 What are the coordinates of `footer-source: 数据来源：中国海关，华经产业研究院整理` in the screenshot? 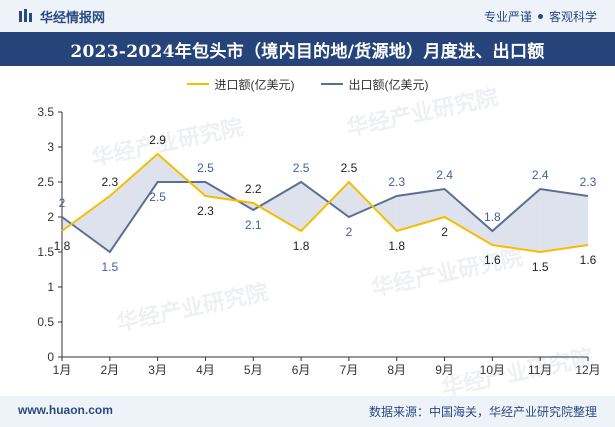 It's located at (482, 412).